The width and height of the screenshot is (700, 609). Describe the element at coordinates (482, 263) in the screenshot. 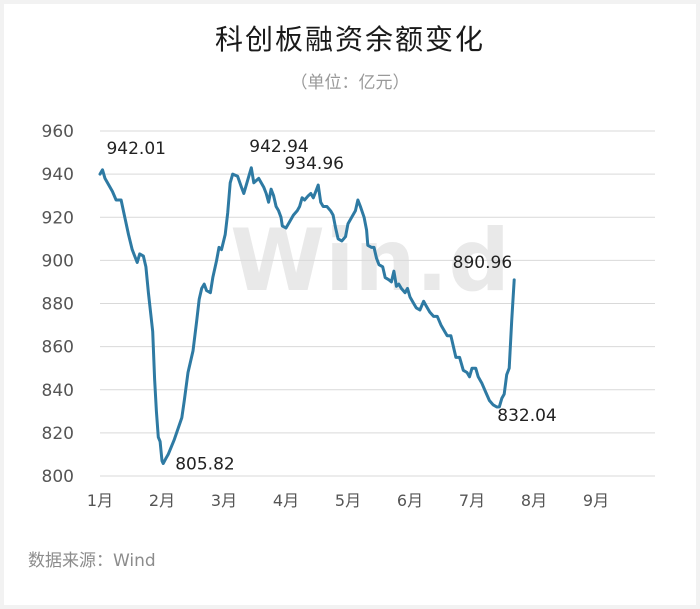

I see `data-label: 890.96` at that location.